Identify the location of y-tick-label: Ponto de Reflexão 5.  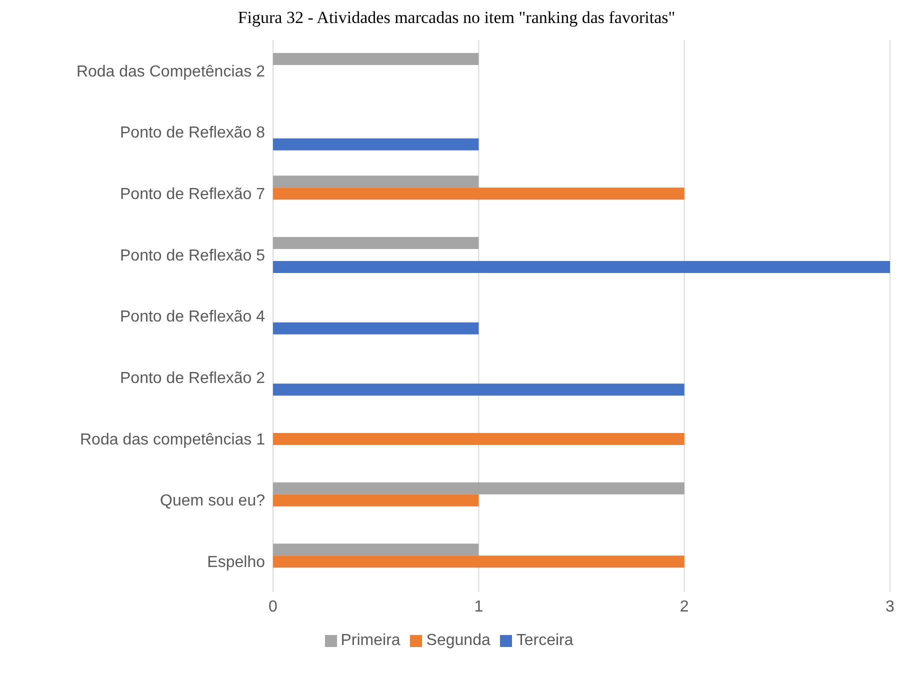
(193, 255).